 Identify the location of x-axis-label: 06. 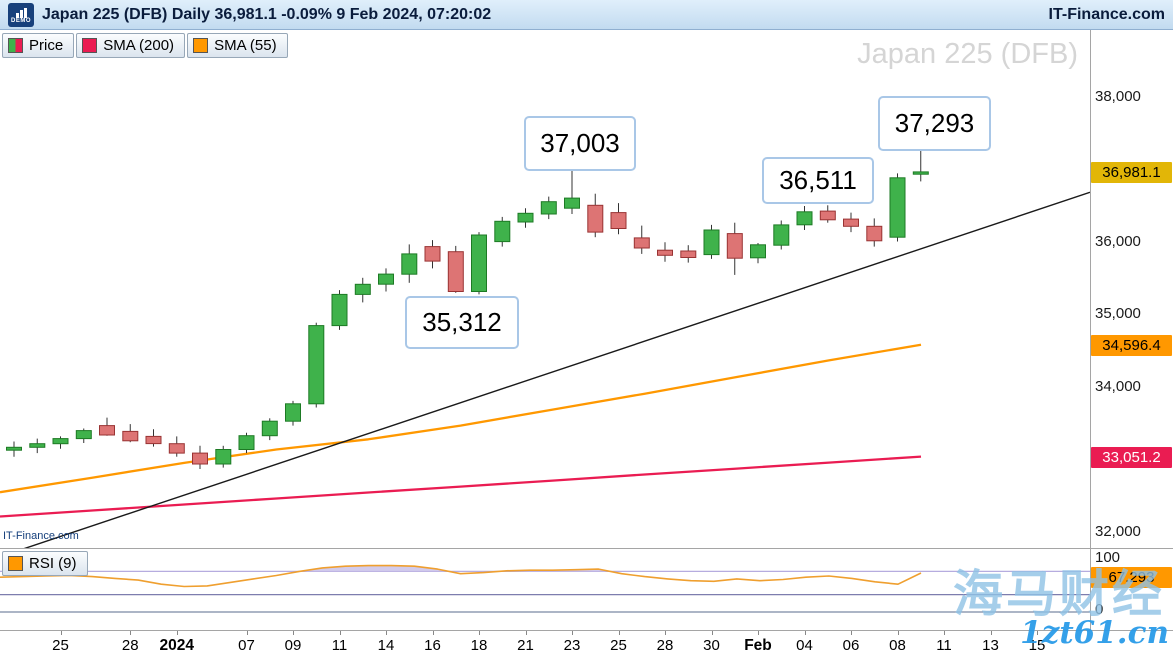
(851, 645).